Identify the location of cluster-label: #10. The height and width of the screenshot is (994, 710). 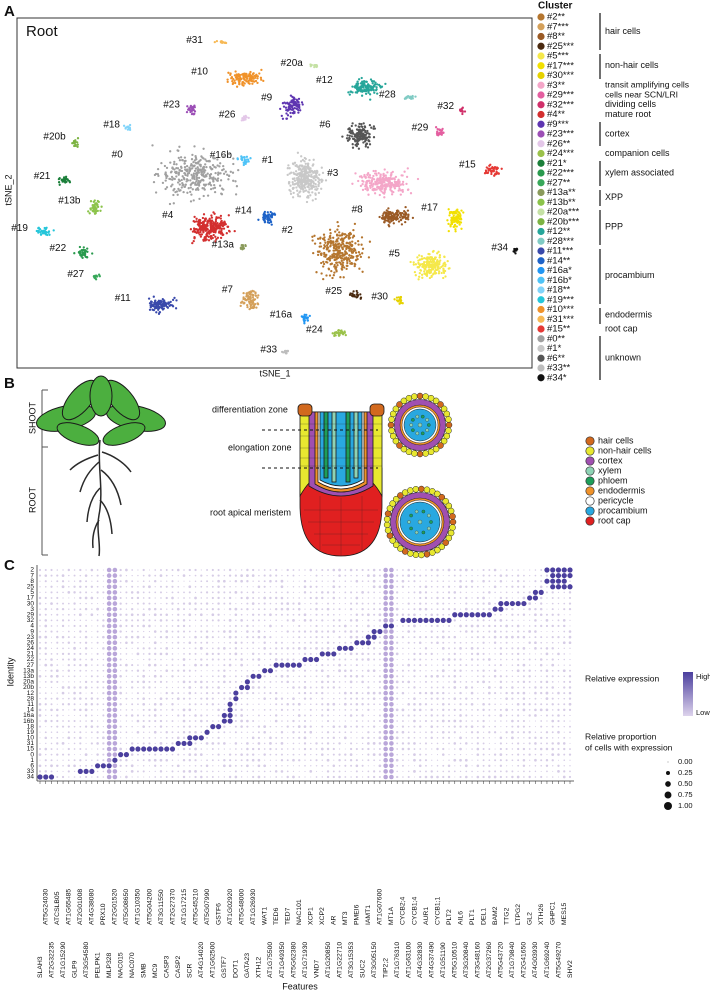
(199, 71).